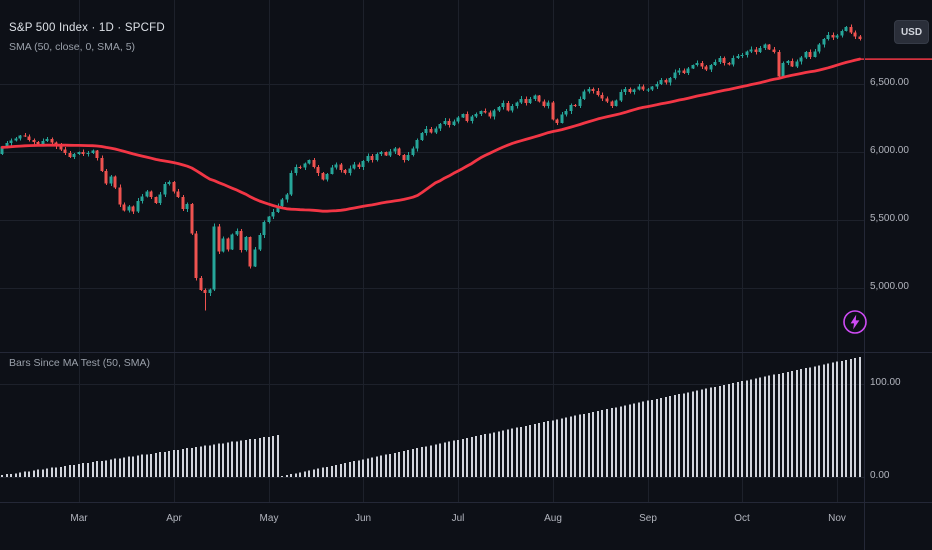 The width and height of the screenshot is (932, 550). I want to click on month-label-jul: Jul, so click(458, 518).